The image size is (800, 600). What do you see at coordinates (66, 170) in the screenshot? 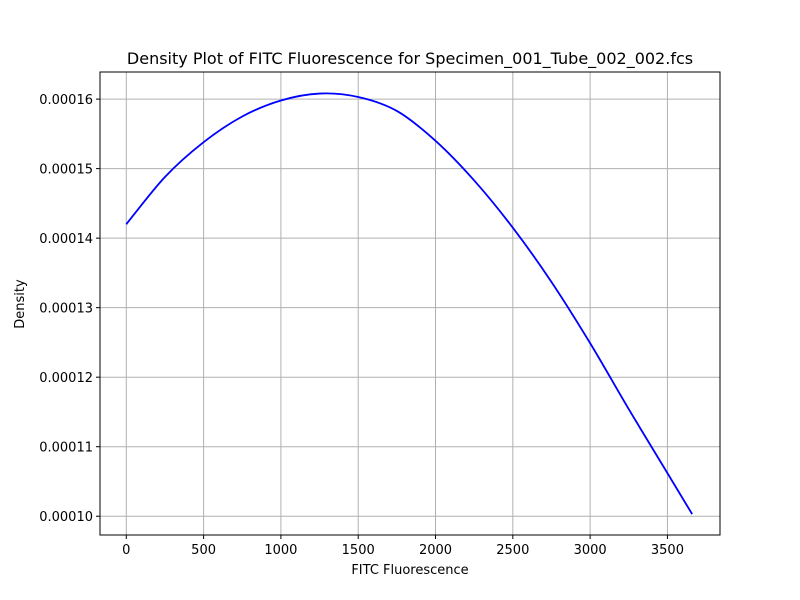
I see `y-tick-label: 0.00015` at bounding box center [66, 170].